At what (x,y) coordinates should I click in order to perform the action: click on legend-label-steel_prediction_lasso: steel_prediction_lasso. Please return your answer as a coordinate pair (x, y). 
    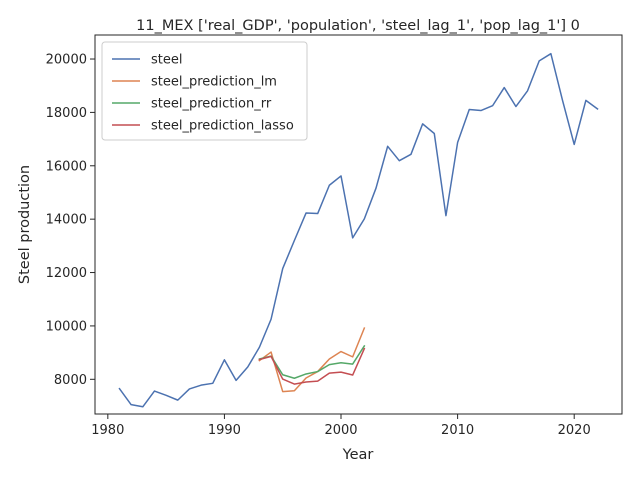
    Looking at the image, I should click on (222, 126).